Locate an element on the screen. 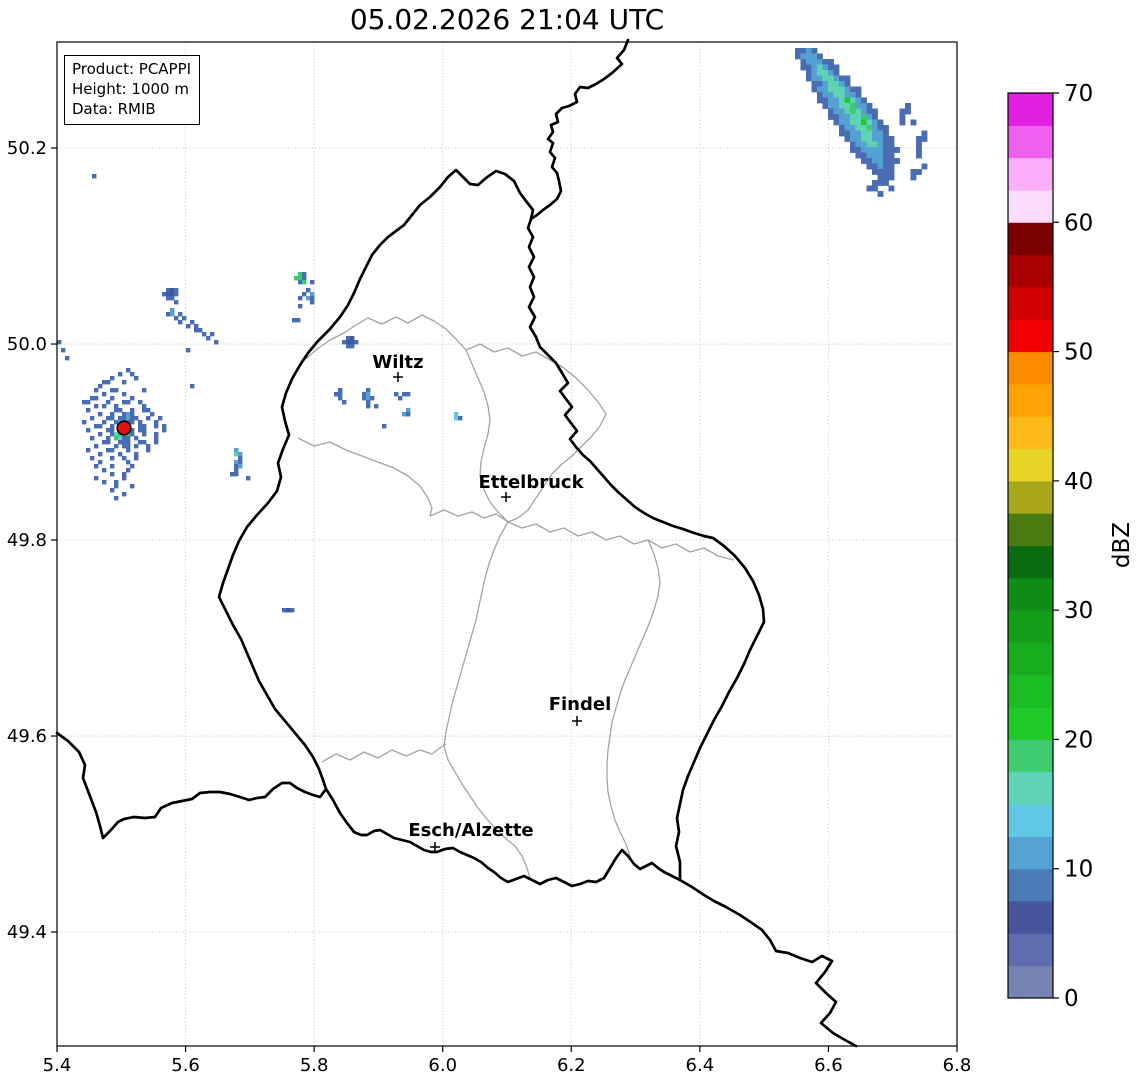 Image resolution: width=1145 pixels, height=1084 pixels. colorbar-tick-label: 10 is located at coordinates (1078, 870).